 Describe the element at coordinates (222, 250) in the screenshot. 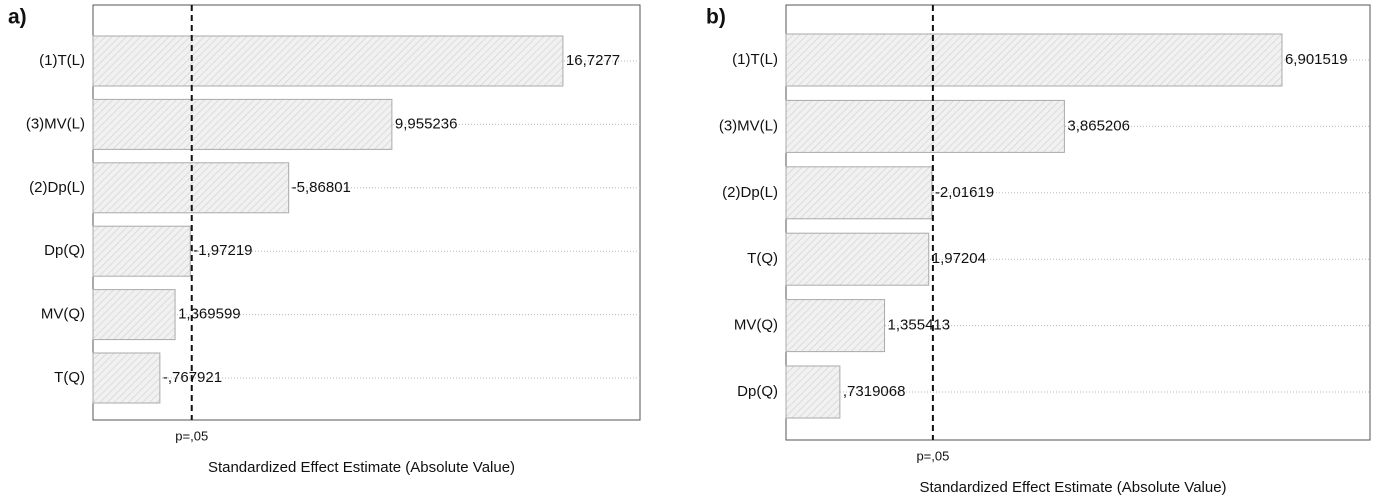

I see `value-label: -1,97219` at that location.